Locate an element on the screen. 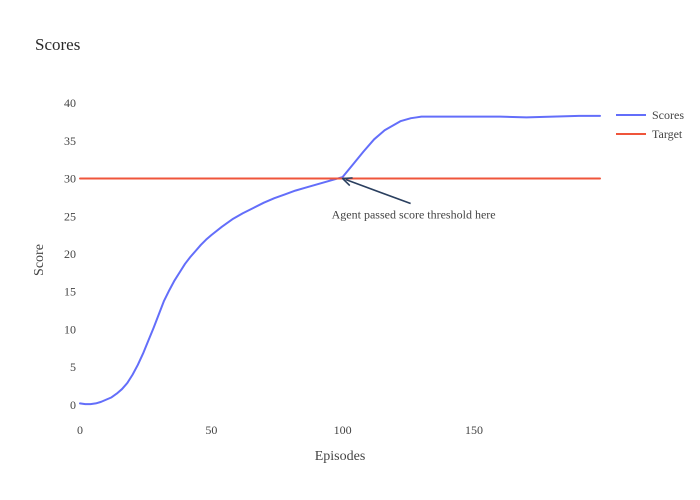 The image size is (700, 500). legend-label-scores: Scores is located at coordinates (668, 115).